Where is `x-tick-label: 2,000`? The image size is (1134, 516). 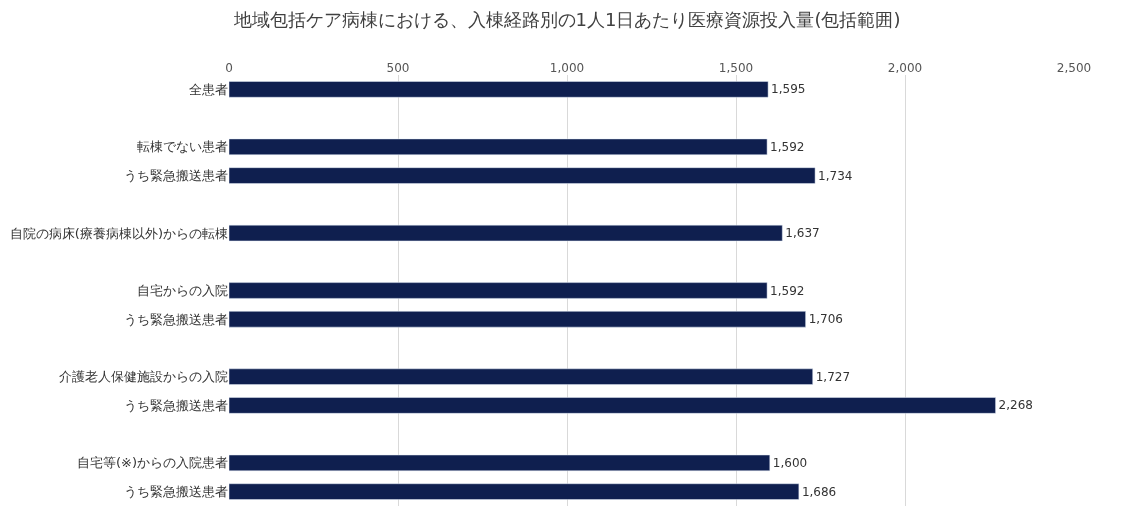
x-tick-label: 2,000 is located at coordinates (905, 67).